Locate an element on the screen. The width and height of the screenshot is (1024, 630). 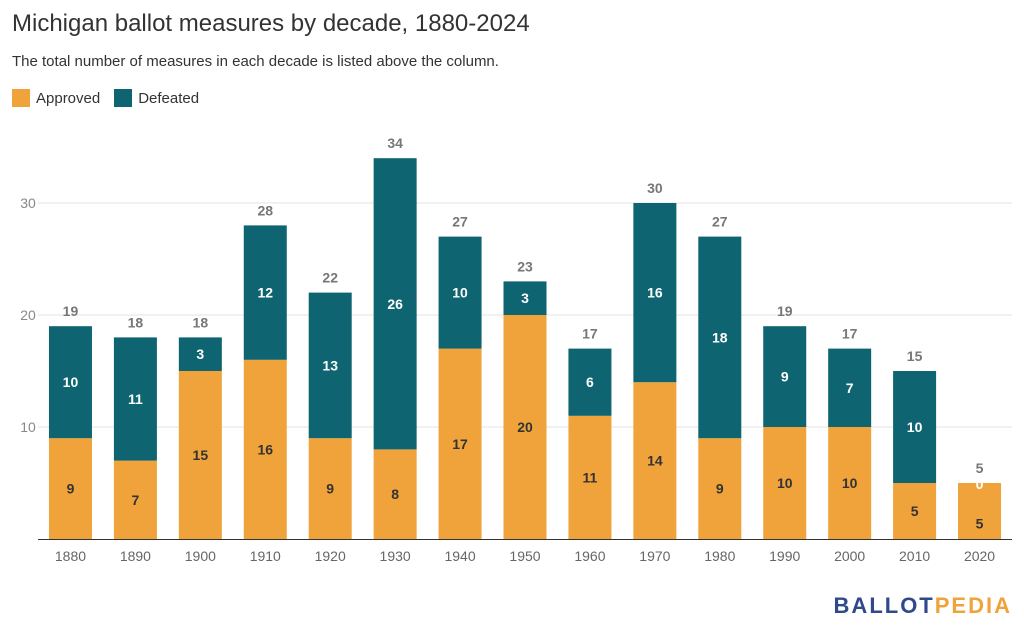
total-label-1950: 23 is located at coordinates (525, 266).